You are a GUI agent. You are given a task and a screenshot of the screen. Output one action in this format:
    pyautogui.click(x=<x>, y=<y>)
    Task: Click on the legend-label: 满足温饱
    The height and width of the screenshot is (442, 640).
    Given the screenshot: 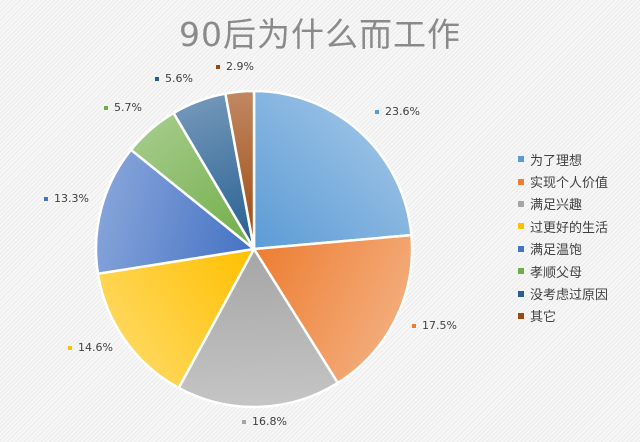 What is the action you would take?
    pyautogui.click(x=556, y=251)
    